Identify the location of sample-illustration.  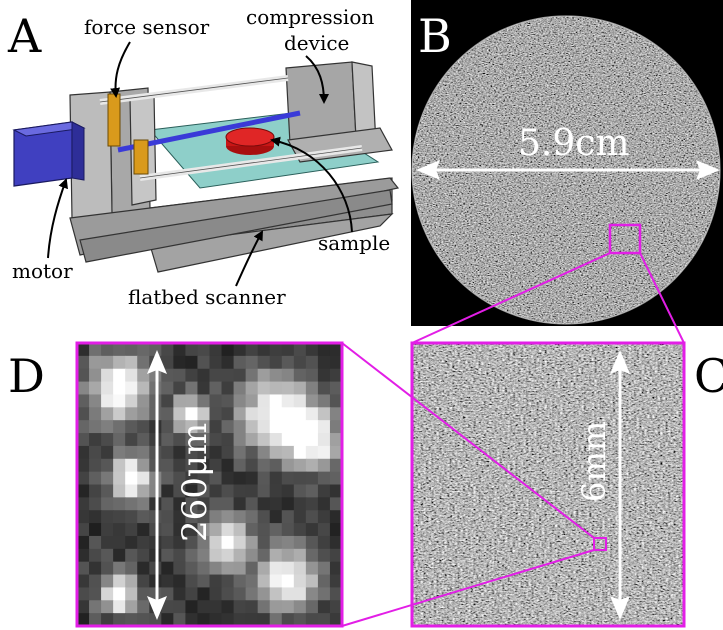
(250, 141).